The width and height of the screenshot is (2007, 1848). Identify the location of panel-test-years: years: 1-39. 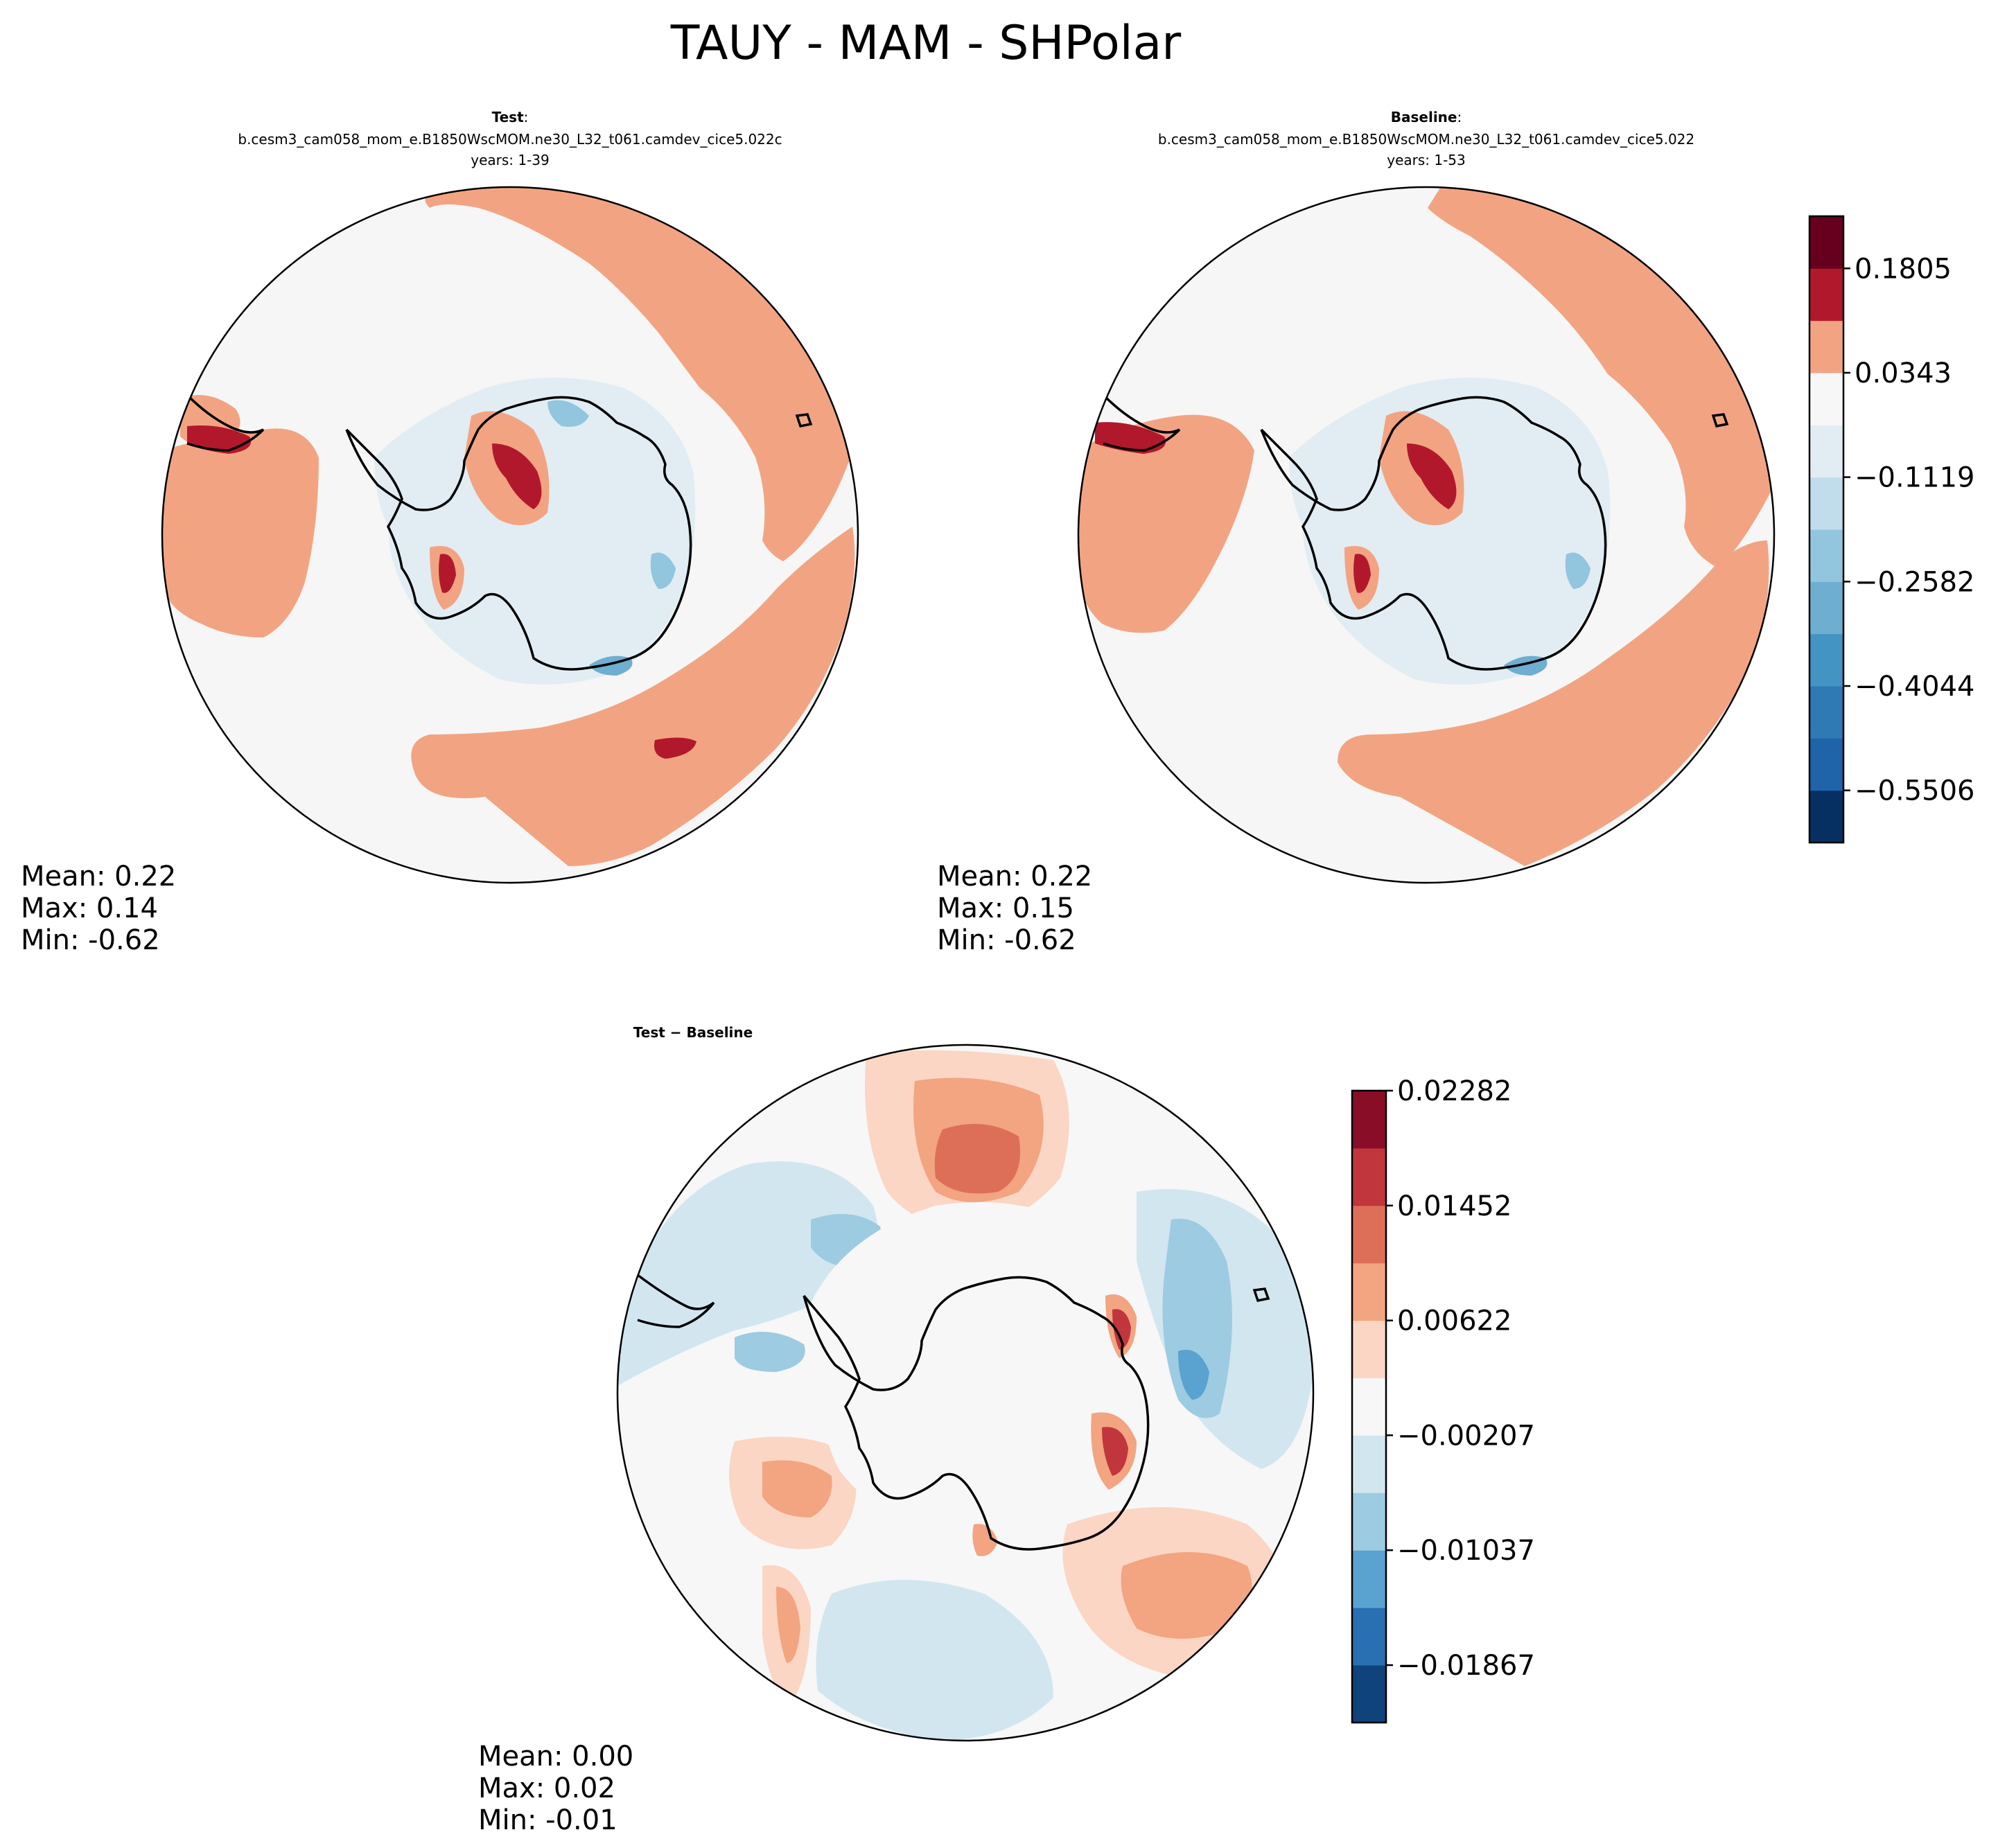
(510, 160).